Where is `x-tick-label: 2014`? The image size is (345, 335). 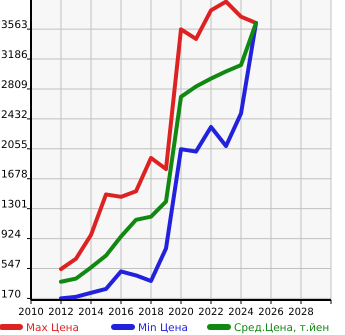 x-tick-label: 2014 is located at coordinates (91, 312).